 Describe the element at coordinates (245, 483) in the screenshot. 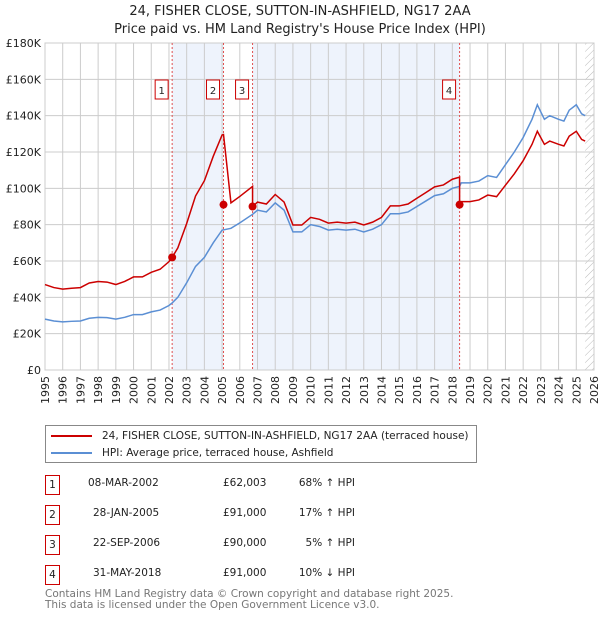

I see `sale-price: £62,003` at that location.